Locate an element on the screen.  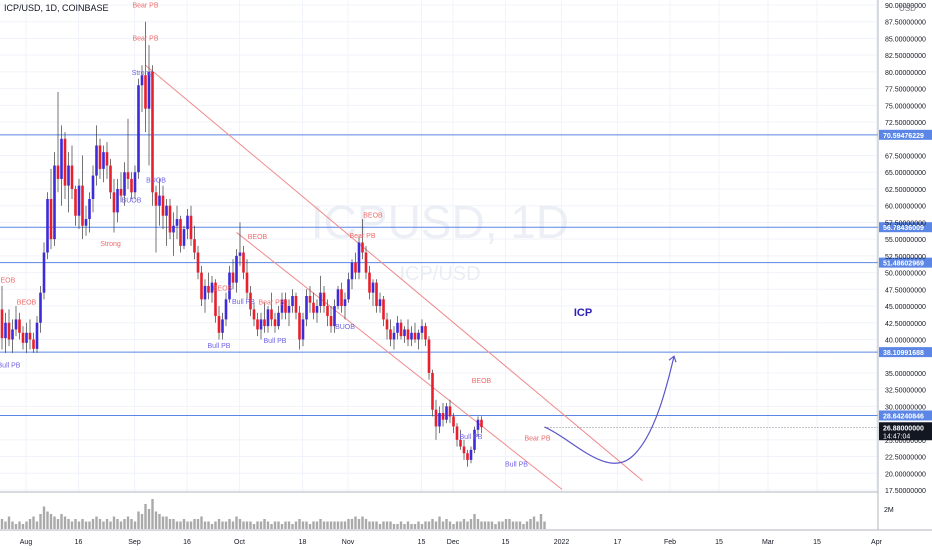
level-tag-label: 56.78436009 is located at coordinates (903, 228).